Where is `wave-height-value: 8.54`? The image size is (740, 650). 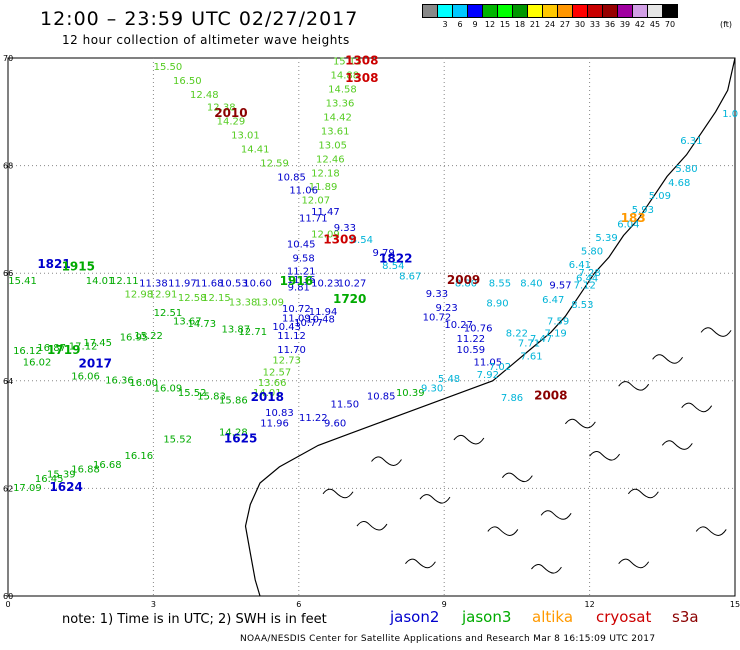 wave-height-value: 8.54 is located at coordinates (393, 266).